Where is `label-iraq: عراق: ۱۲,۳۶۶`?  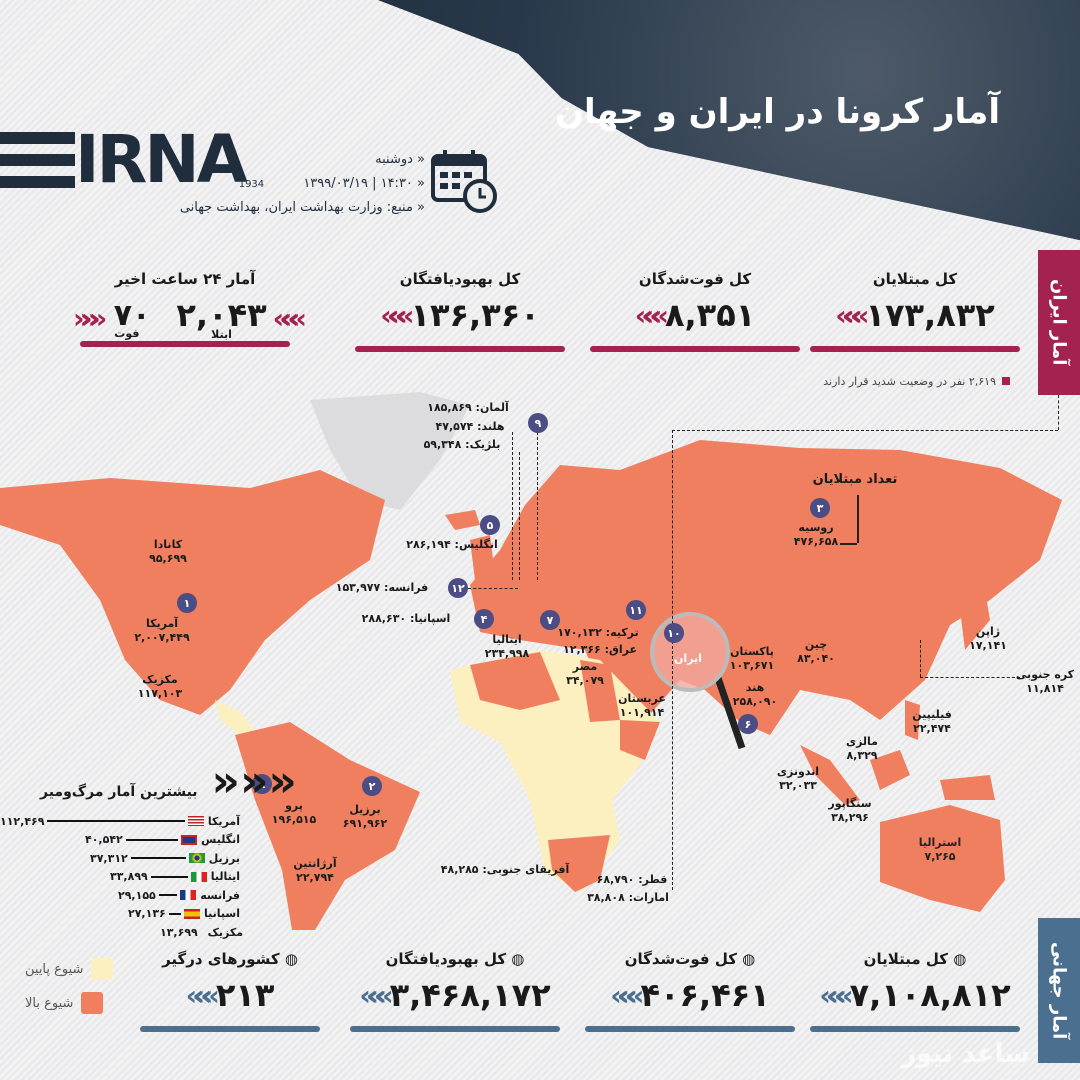
label-iraq: عراق: ۱۲,۳۶۶ is located at coordinates (600, 649).